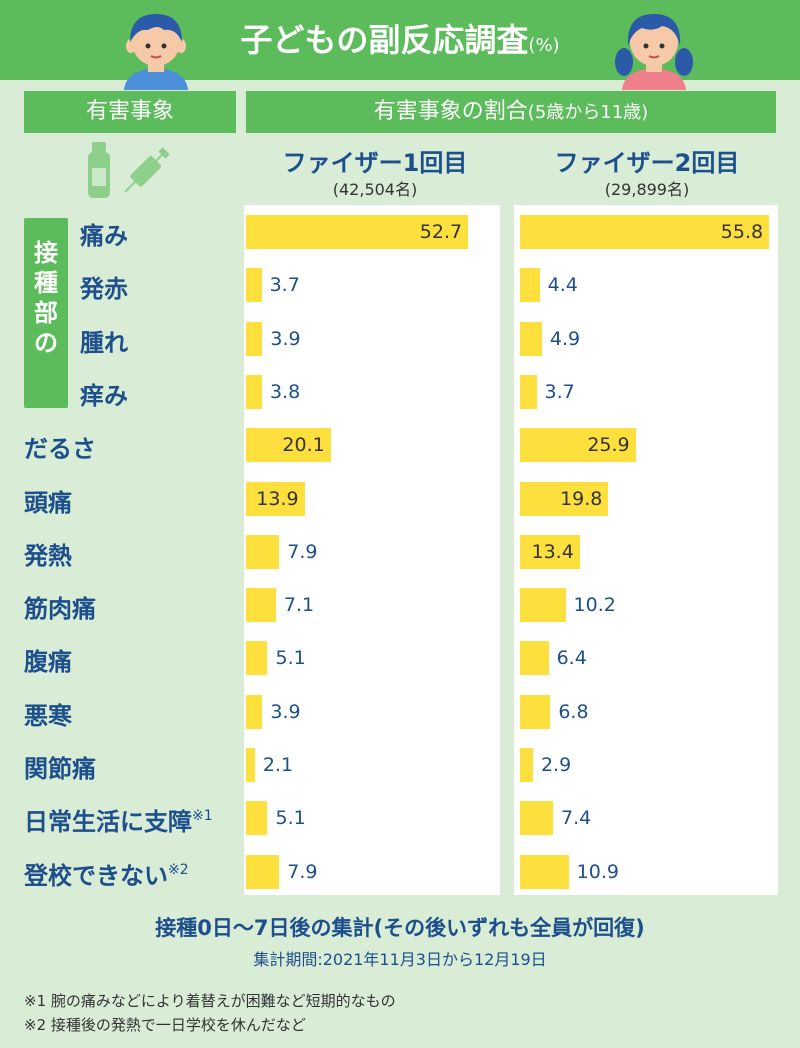 This screenshot has width=800, height=1048. What do you see at coordinates (60, 609) in the screenshot?
I see `category-label: 筋肉痛` at bounding box center [60, 609].